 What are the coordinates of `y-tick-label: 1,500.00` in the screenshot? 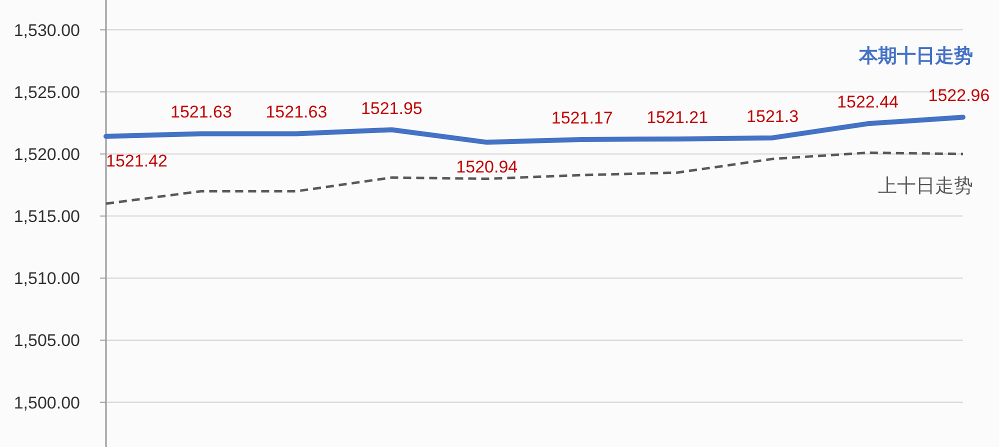 It's located at (47, 402).